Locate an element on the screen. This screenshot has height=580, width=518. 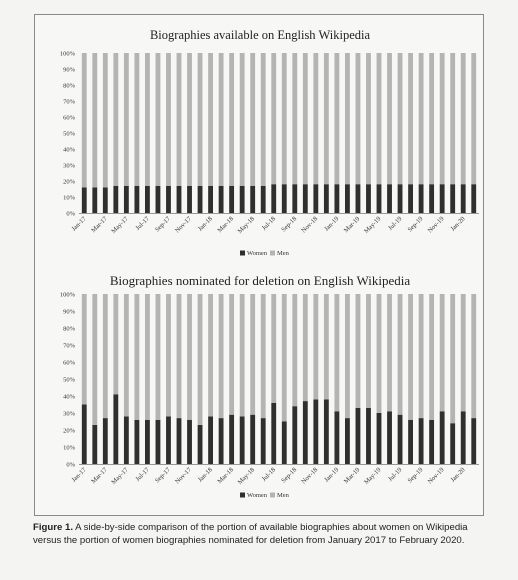
x-tick-label: Nov-17 is located at coordinates (184, 225).